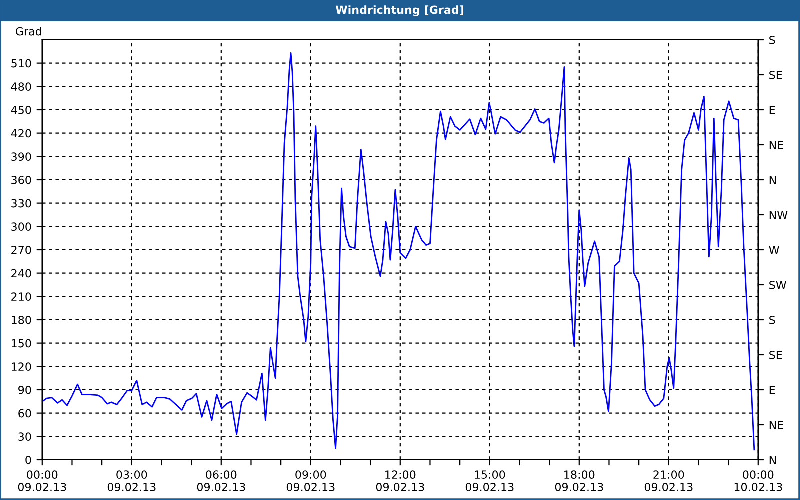 Image resolution: width=800 pixels, height=500 pixels. What do you see at coordinates (22, 63) in the screenshot?
I see `y-tick-label: 510` at bounding box center [22, 63].